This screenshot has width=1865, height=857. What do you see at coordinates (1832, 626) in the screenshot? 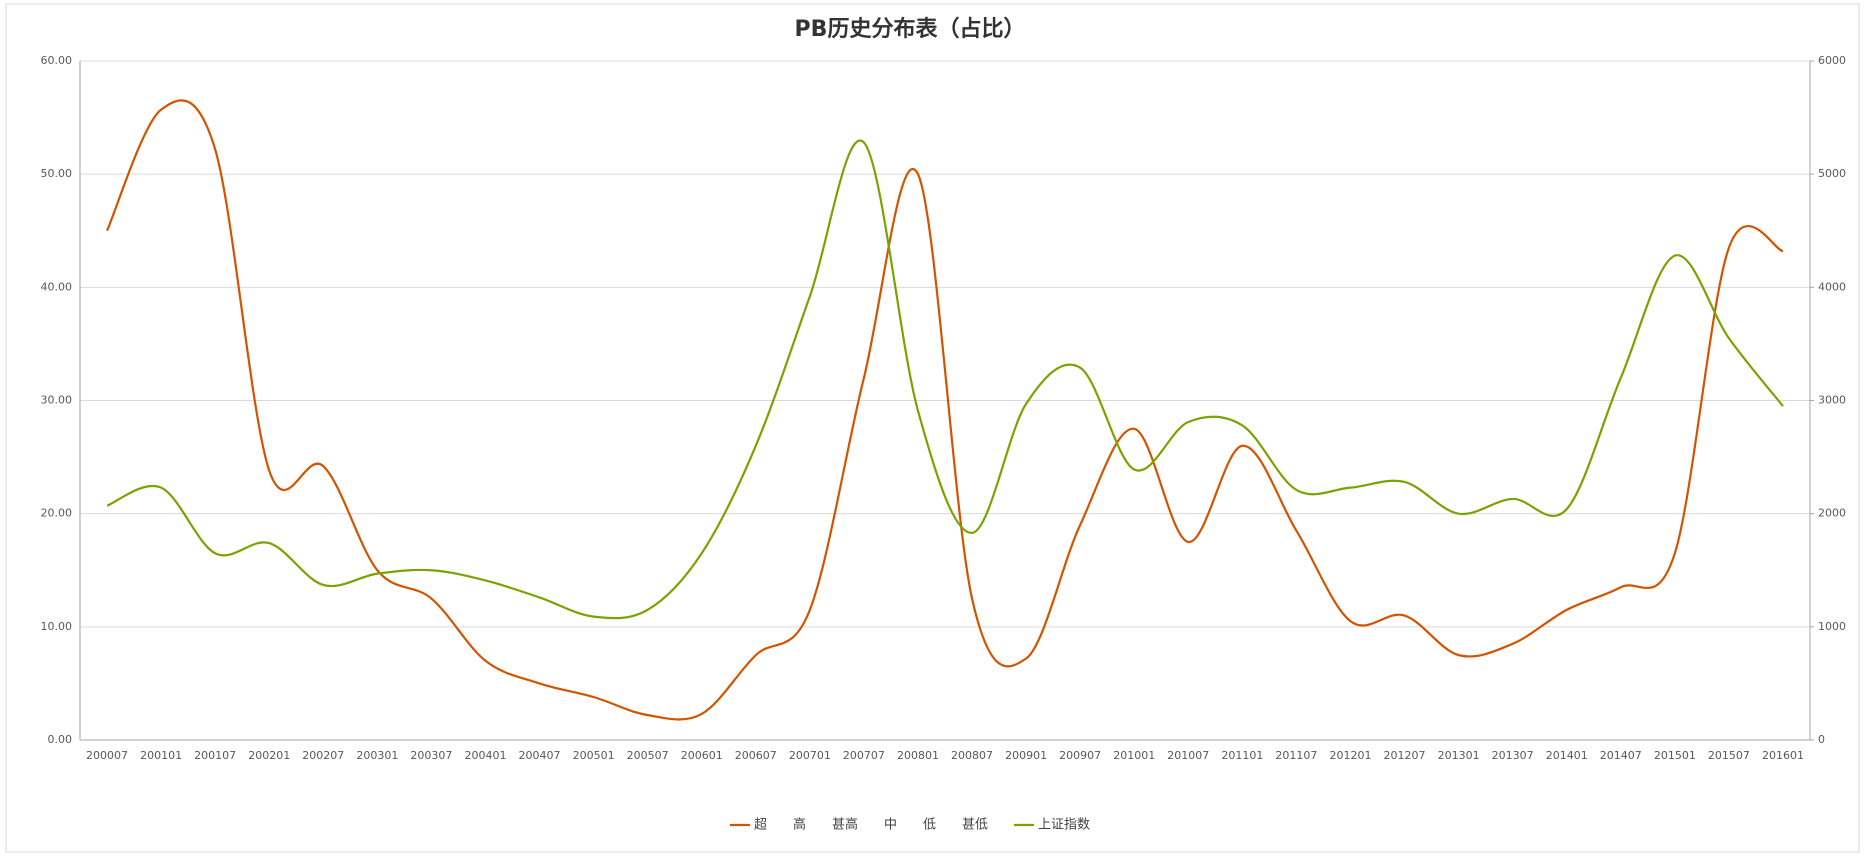
I see `y2-tick-label: 1000` at bounding box center [1832, 626].